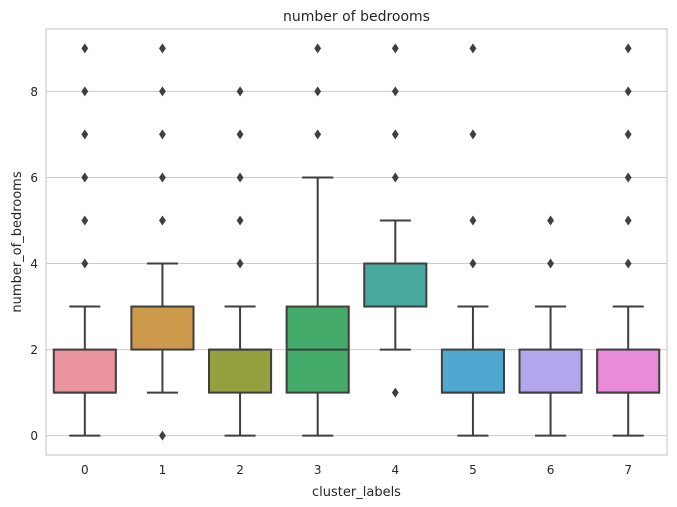 This screenshot has width=677, height=507. Describe the element at coordinates (356, 470) in the screenshot. I see `x-tick-labels: 0 1 2 3 4 5 6 7` at that location.